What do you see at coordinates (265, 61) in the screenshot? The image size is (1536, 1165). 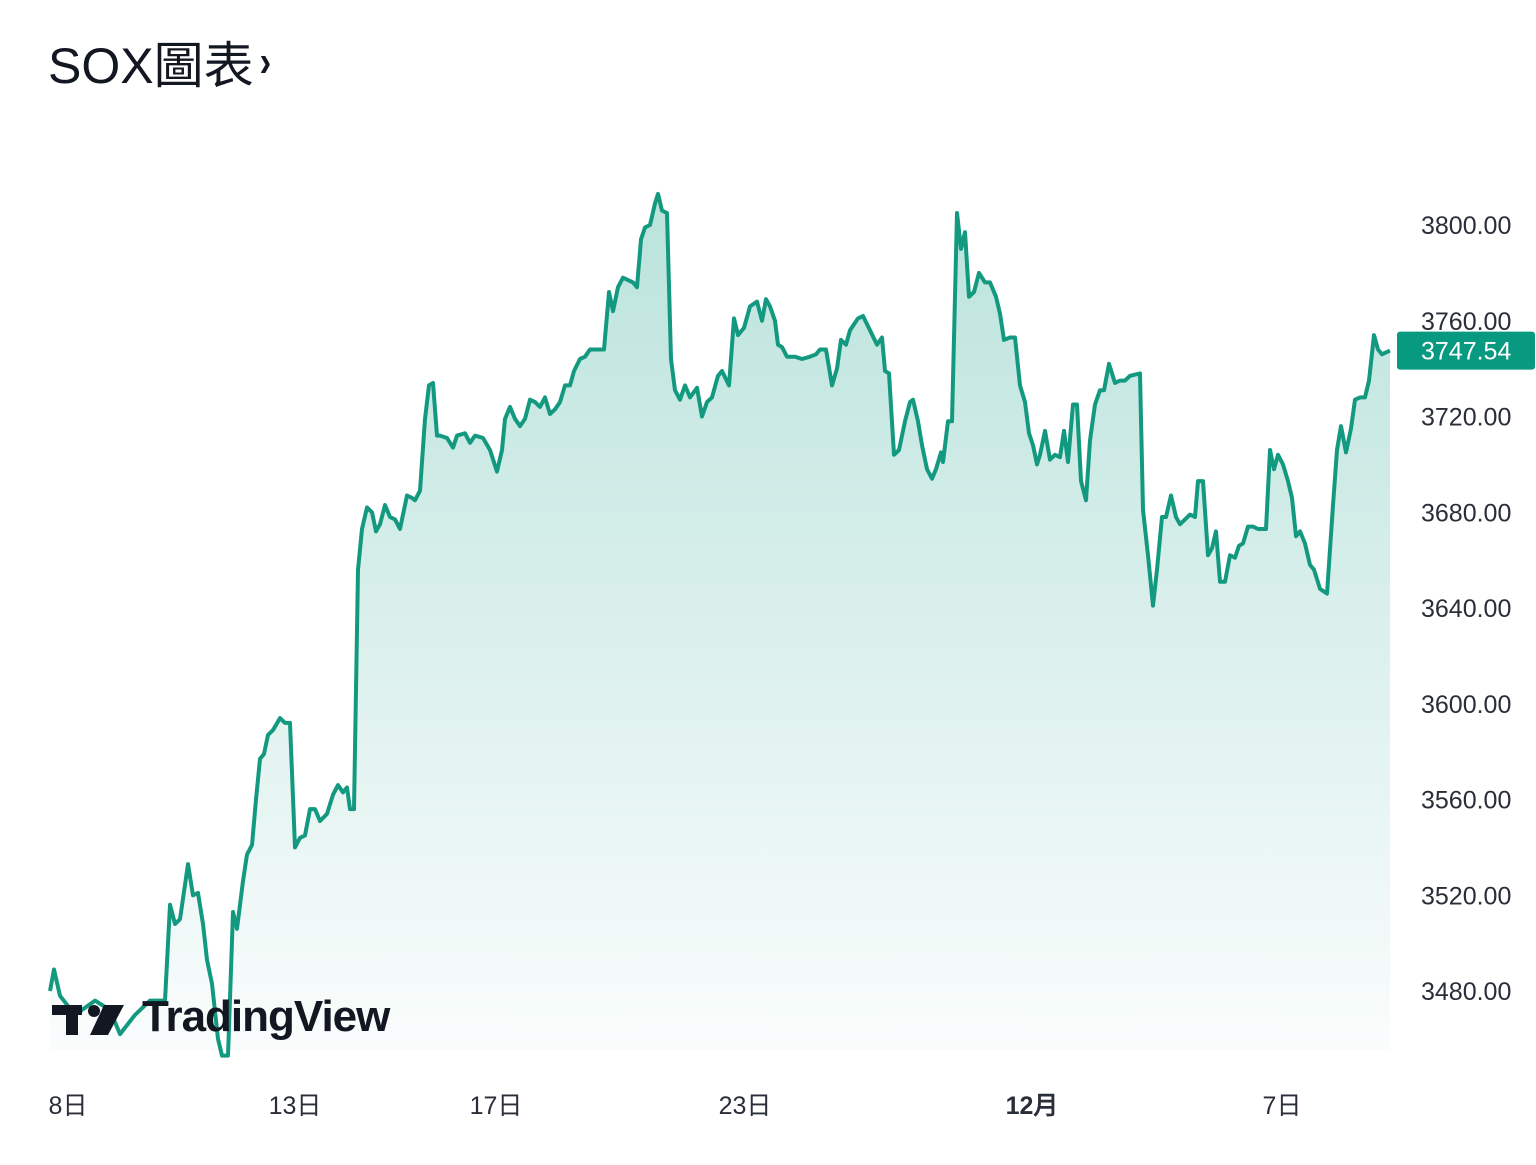 I see `chevron-right-icon: ›` at bounding box center [265, 61].